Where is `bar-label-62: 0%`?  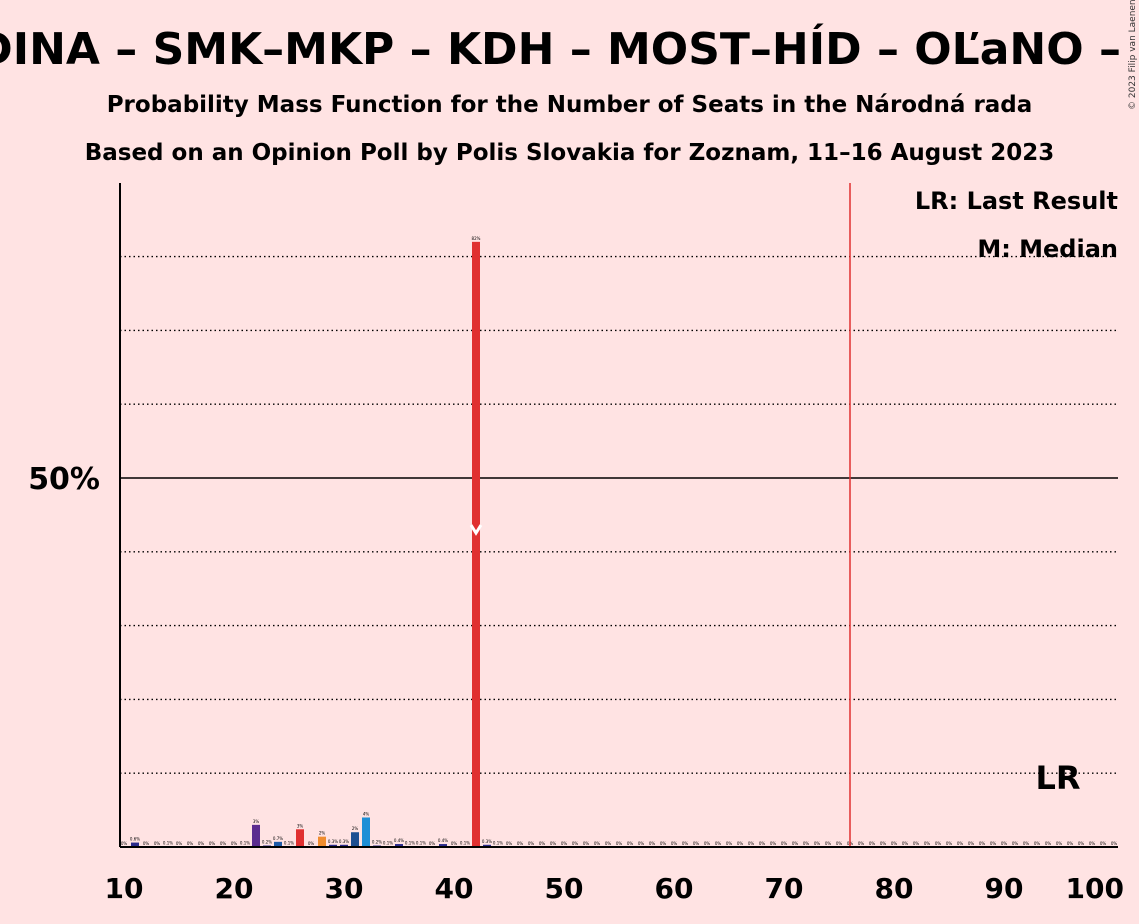 bar-label-62: 0% is located at coordinates (696, 843).